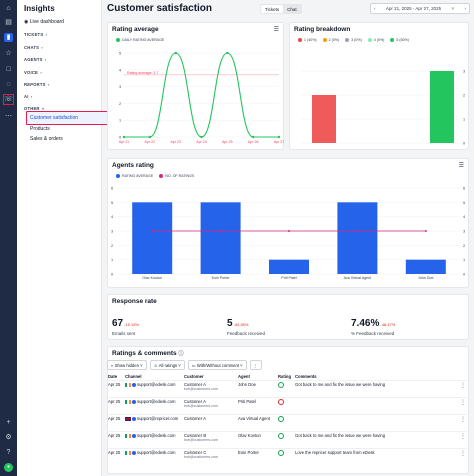 The image size is (474, 476). What do you see at coordinates (285, 376) in the screenshot?
I see `column-header: Rating` at bounding box center [285, 376].